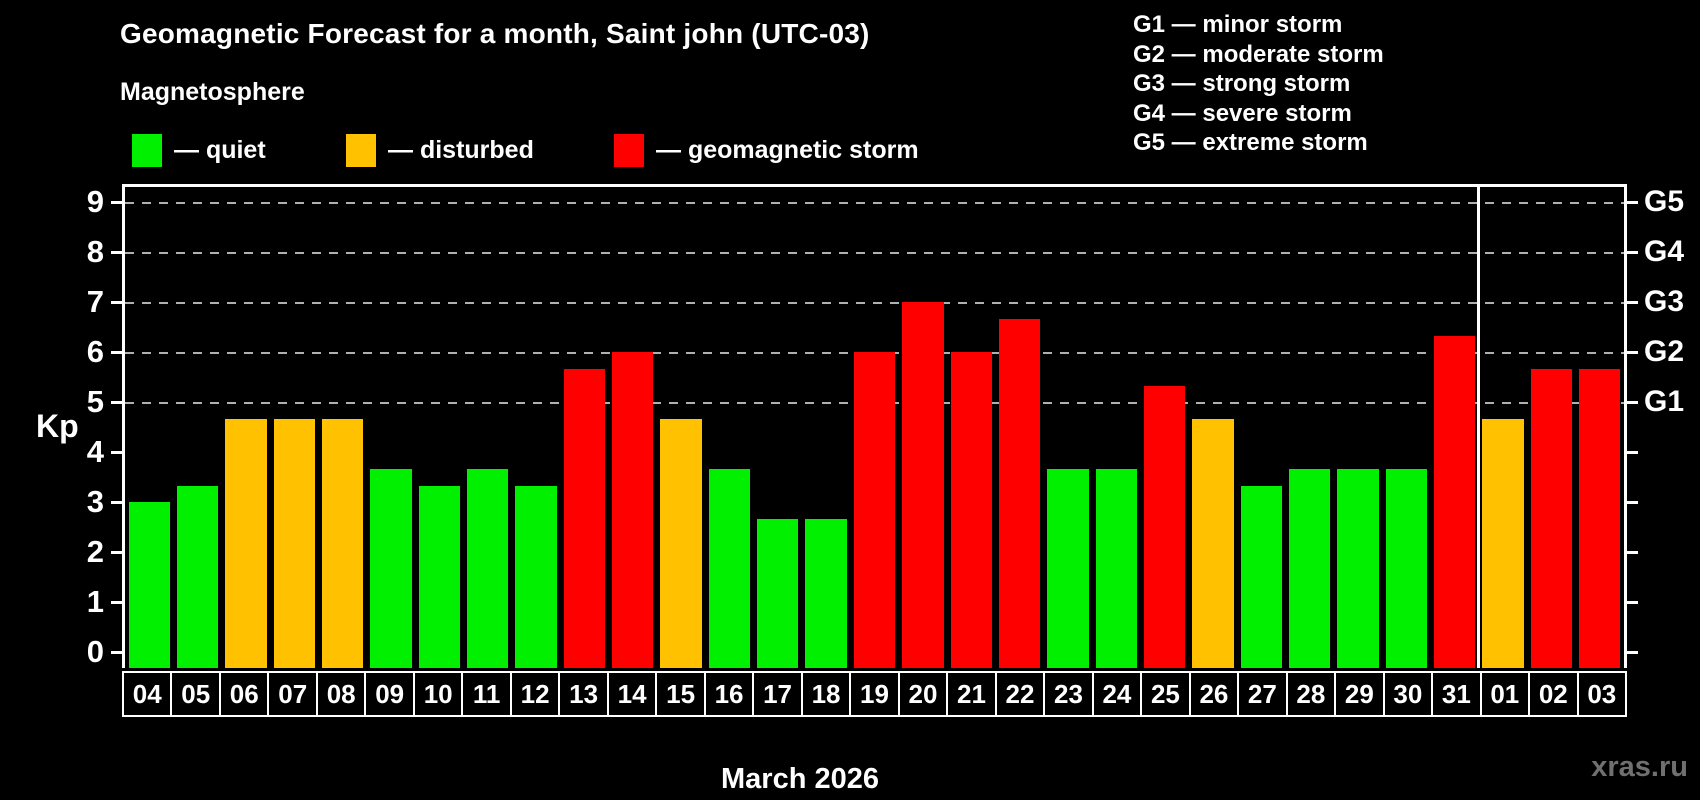 This screenshot has height=800, width=1700. What do you see at coordinates (242, 694) in the screenshot?
I see `date-box-06: 06` at bounding box center [242, 694].